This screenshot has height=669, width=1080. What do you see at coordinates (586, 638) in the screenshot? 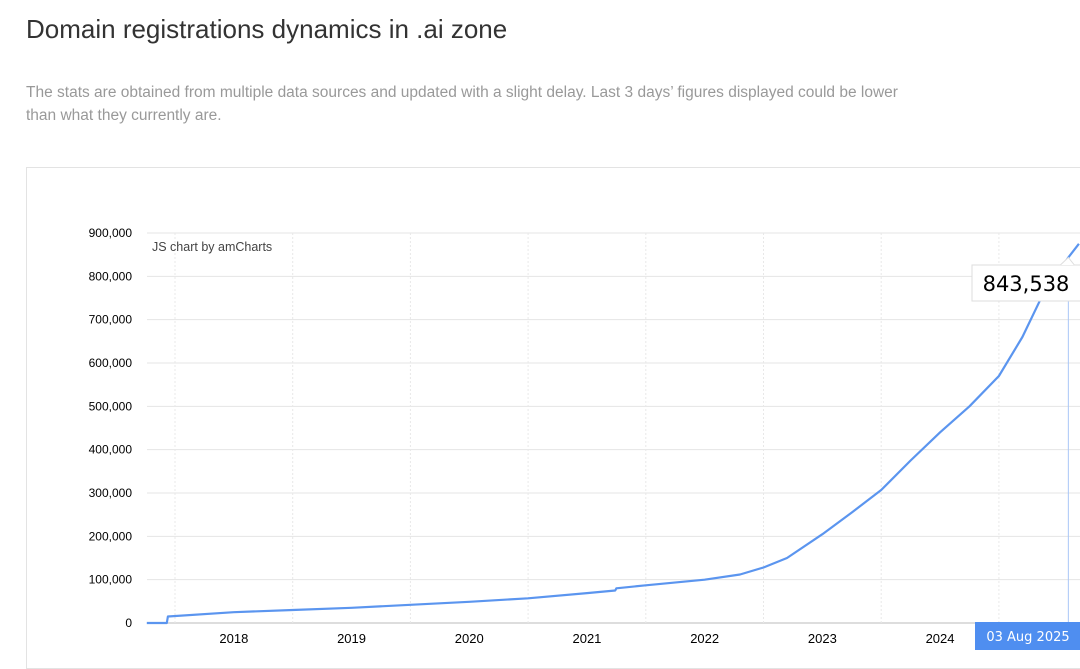
I see `x-tick-label: 2021` at bounding box center [586, 638].